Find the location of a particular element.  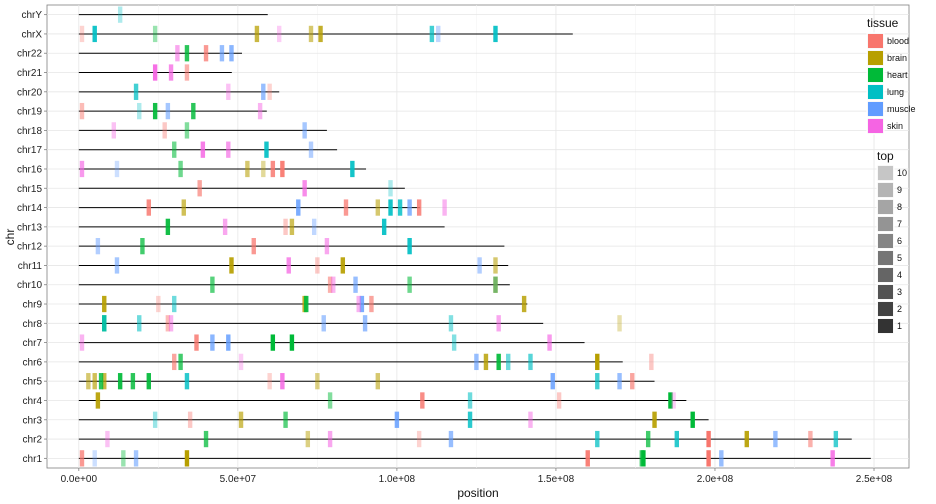

mark-brain-chr16 is located at coordinates (263, 169).